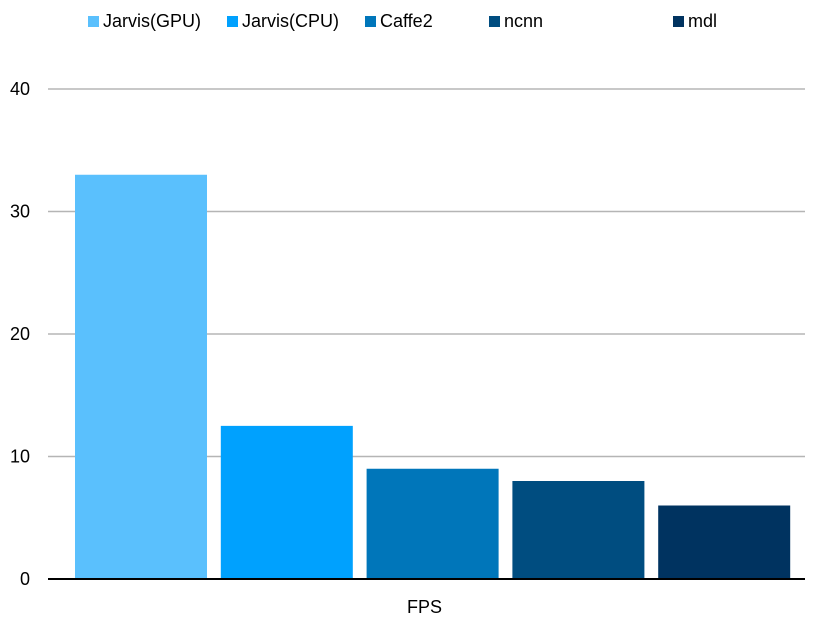  I want to click on y-tick-label: 0, so click(25, 579).